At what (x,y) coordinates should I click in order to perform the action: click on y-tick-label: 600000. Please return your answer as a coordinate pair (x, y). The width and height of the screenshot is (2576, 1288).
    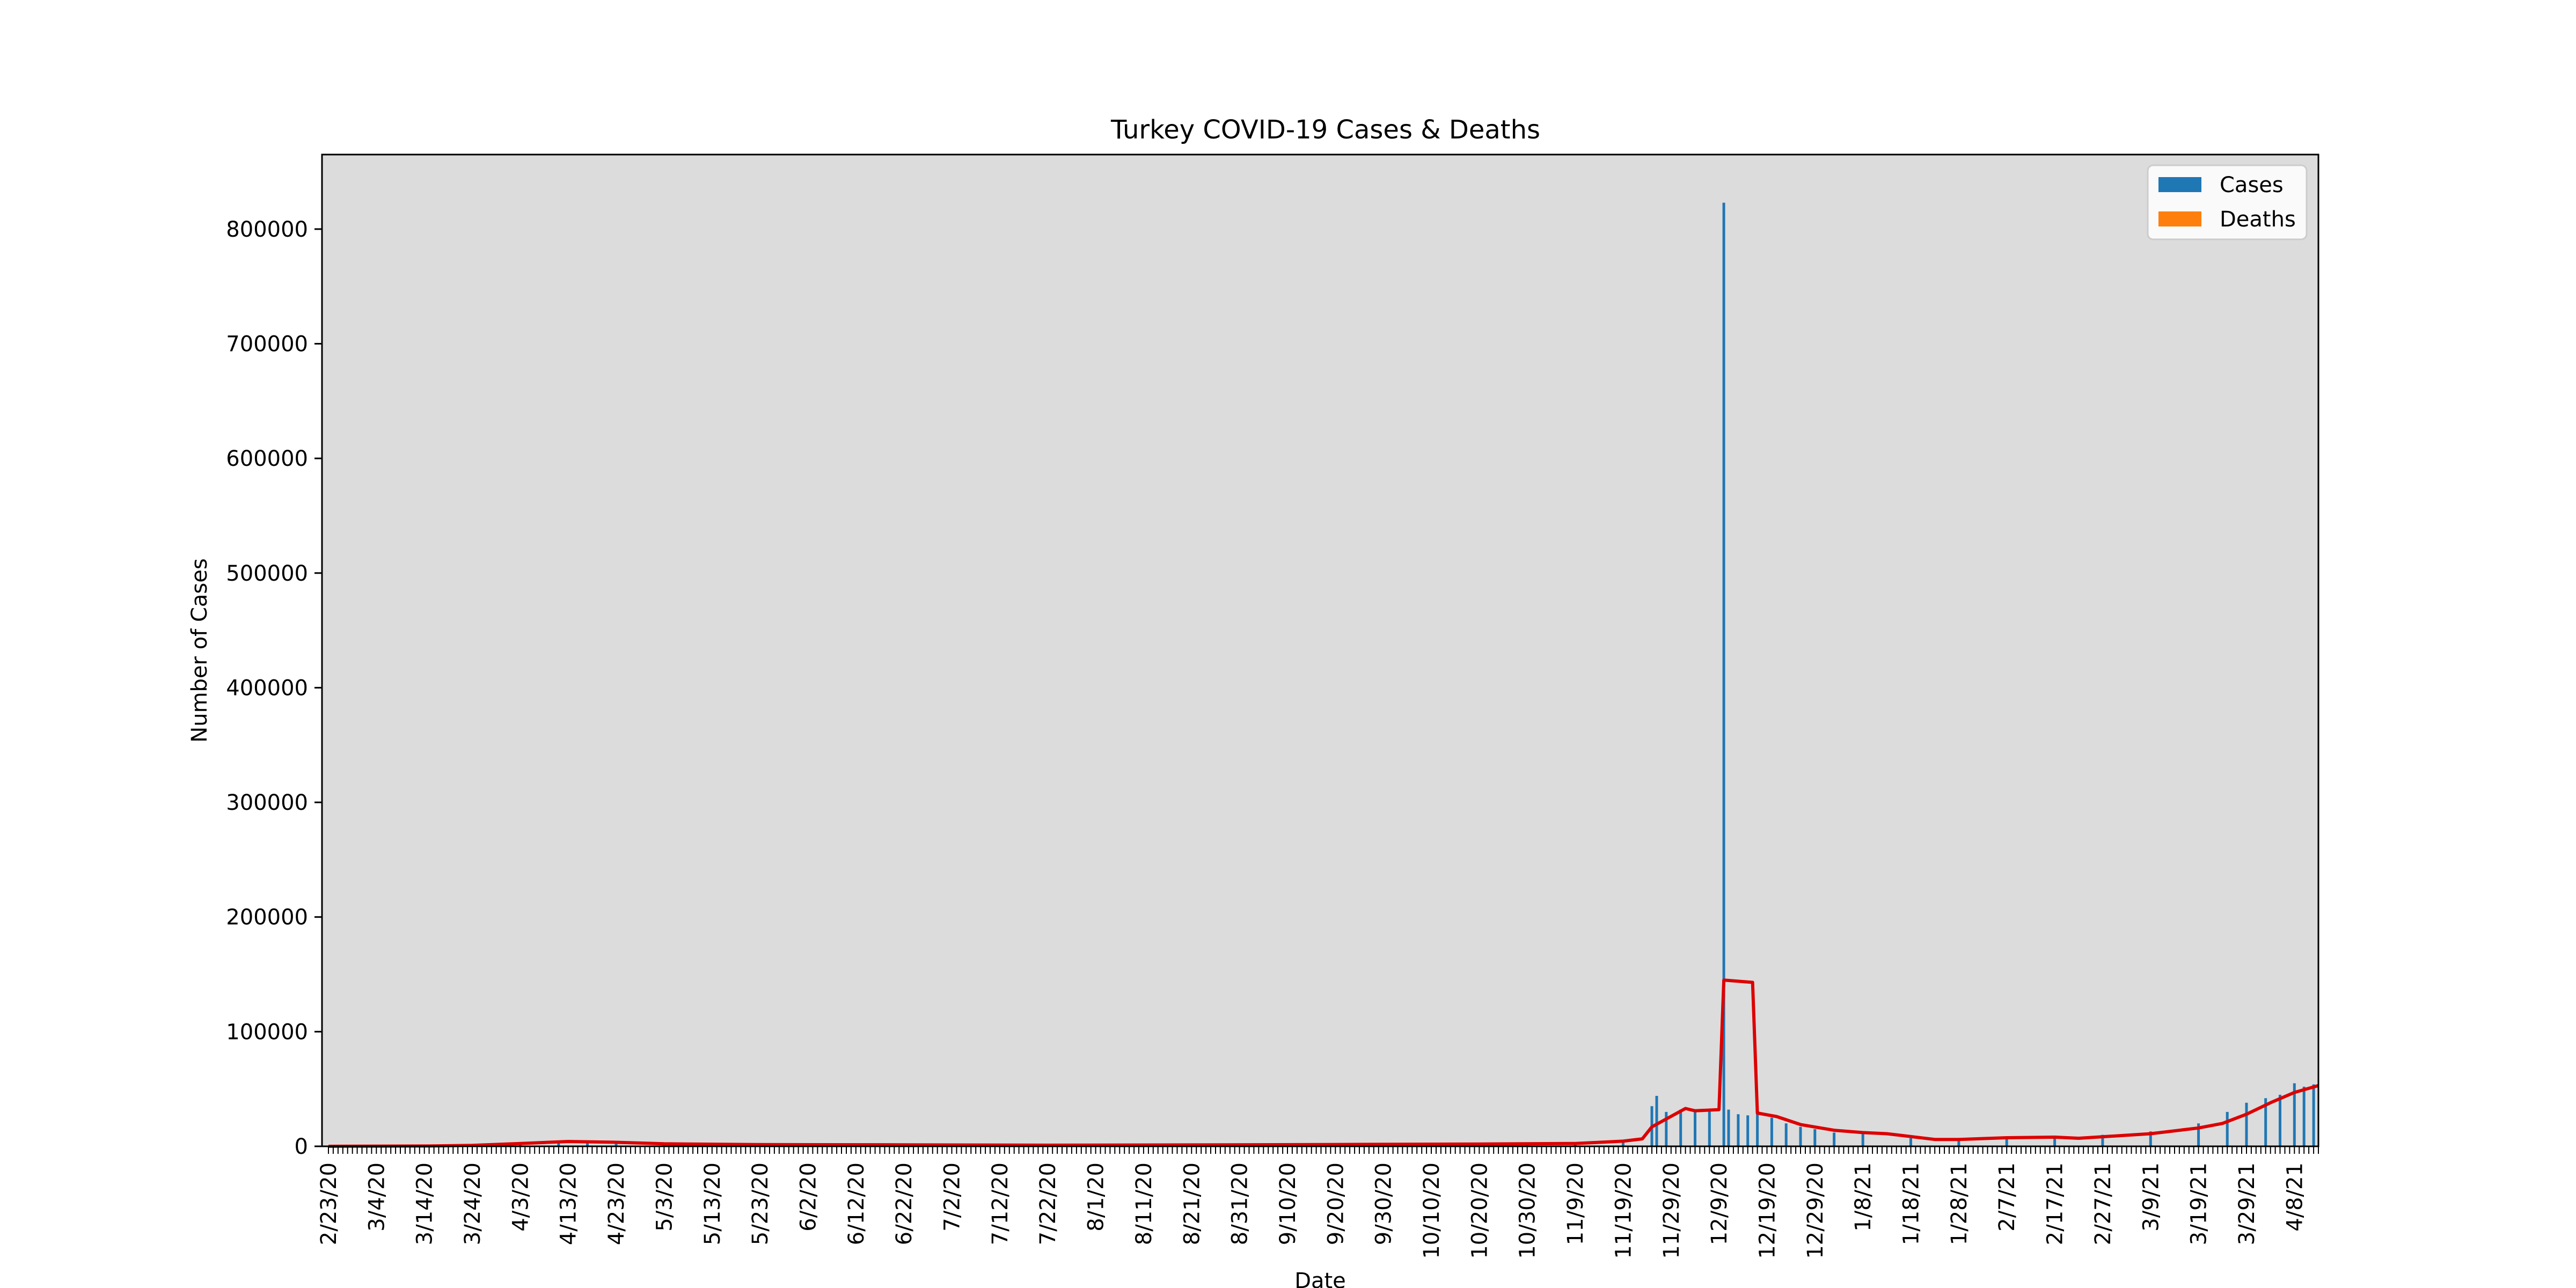
    Looking at the image, I should click on (267, 459).